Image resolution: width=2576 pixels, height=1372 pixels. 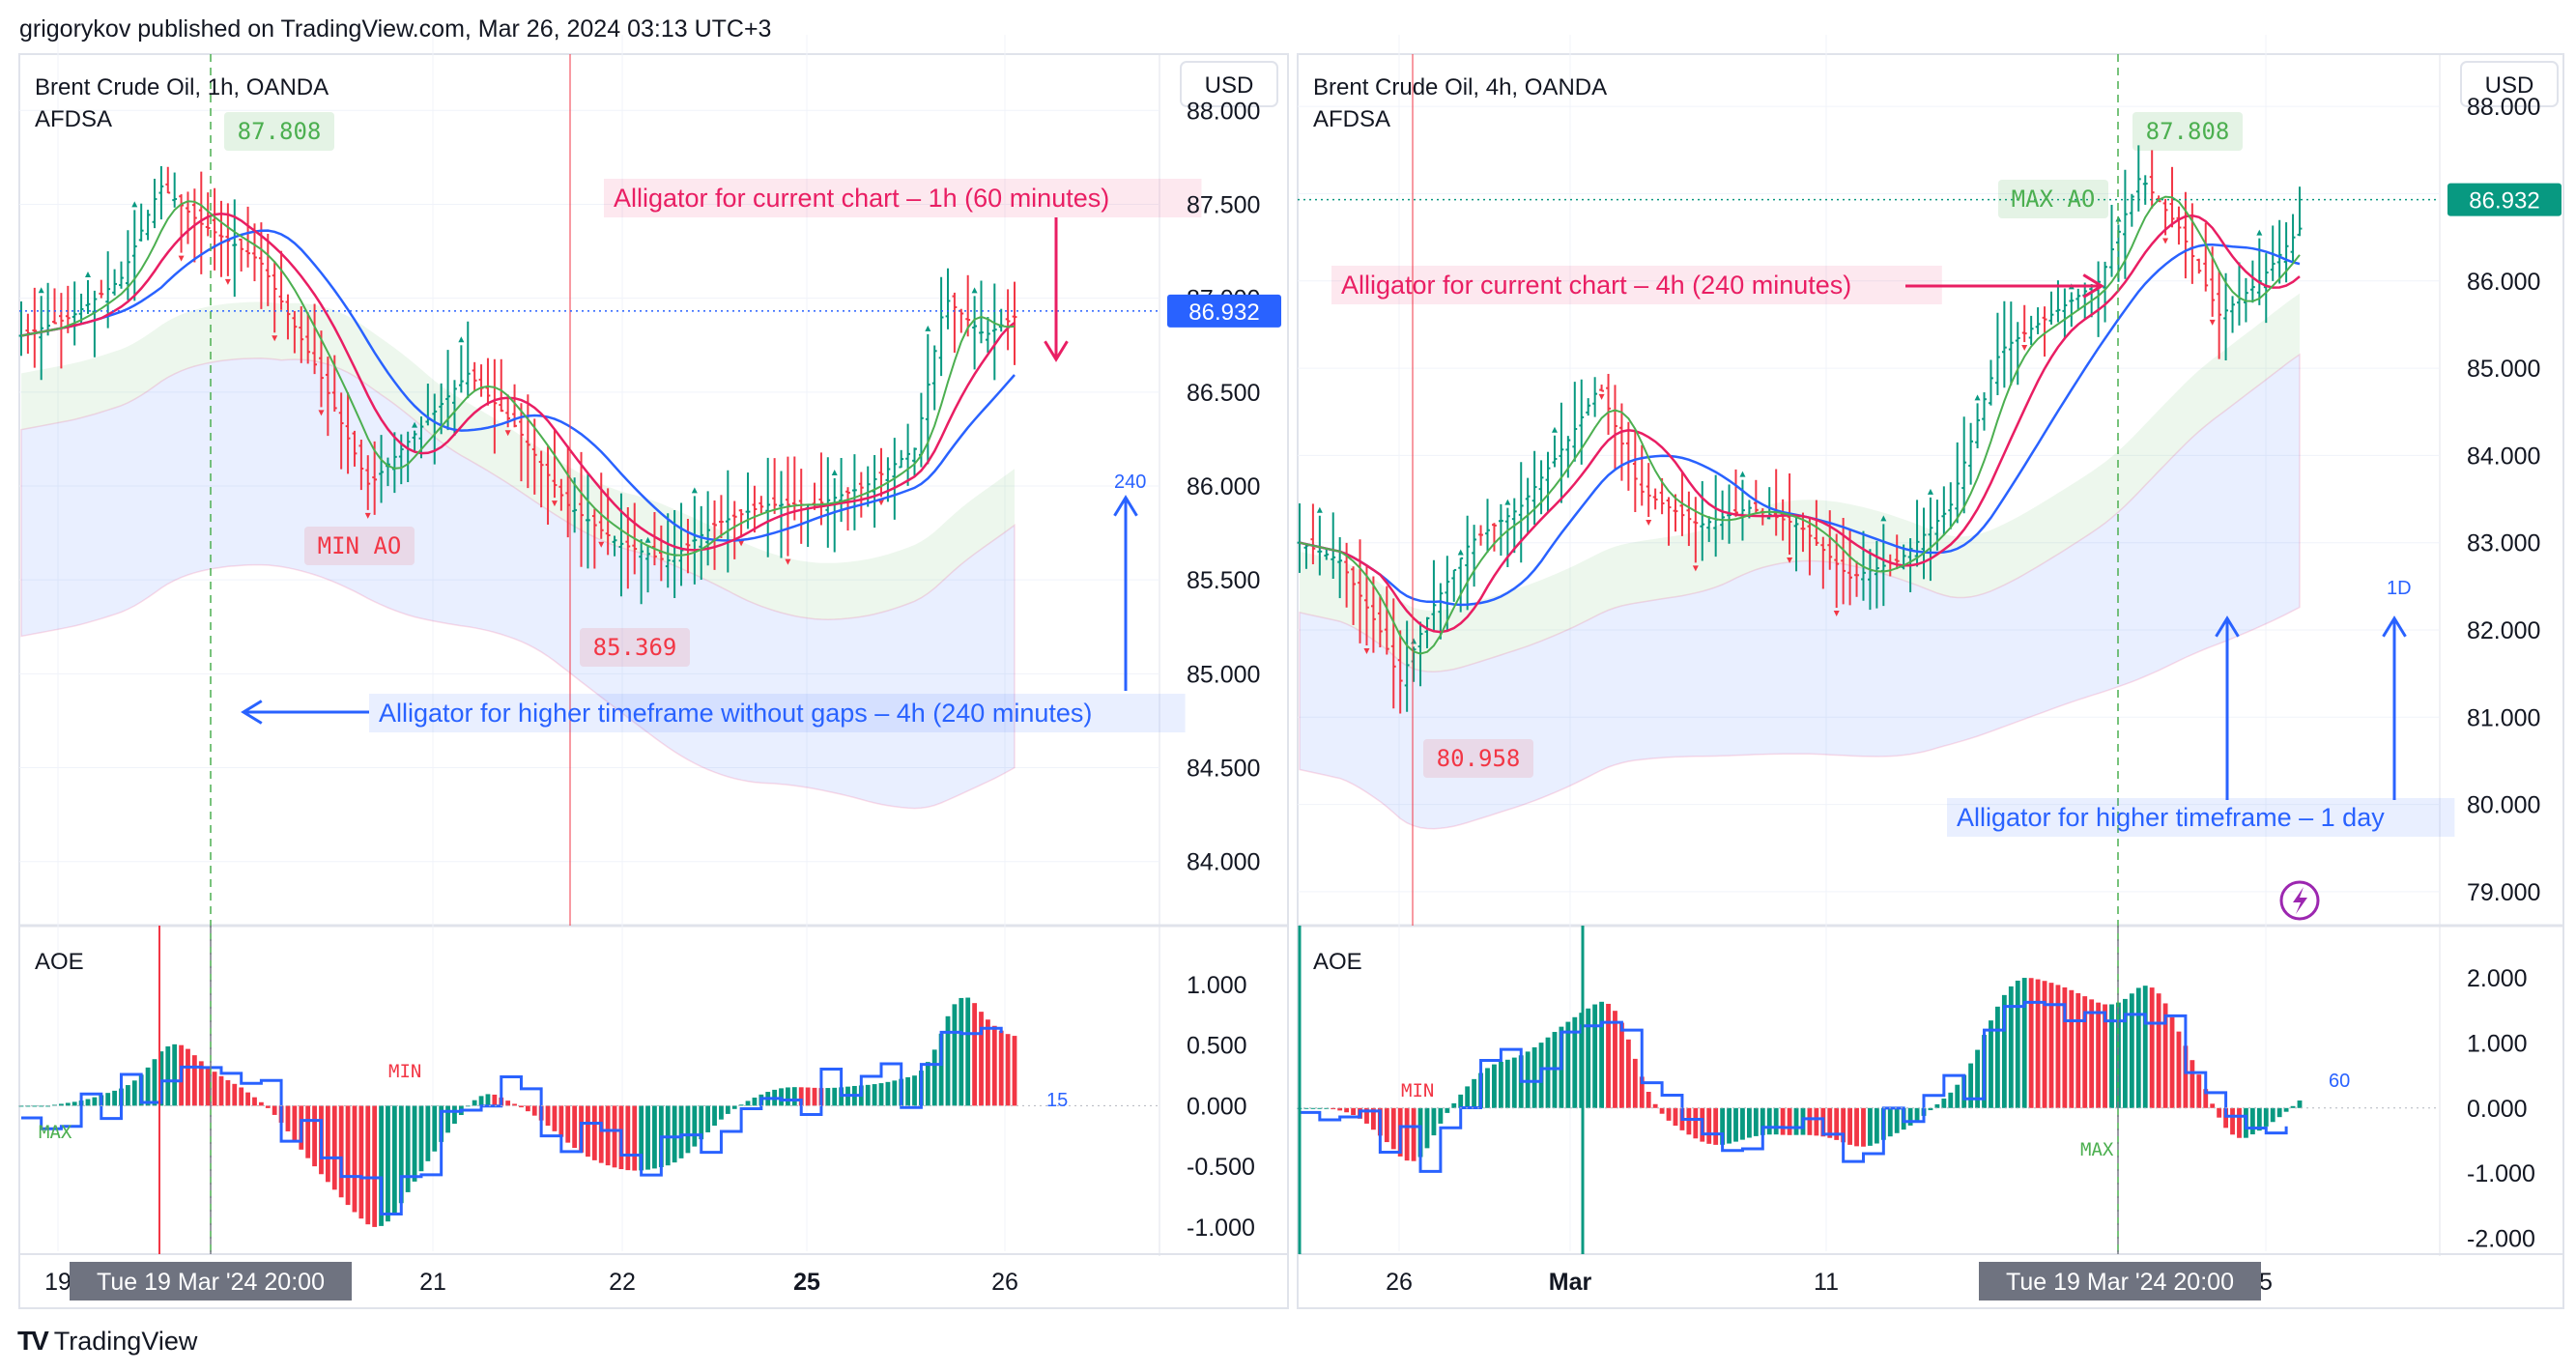 What do you see at coordinates (107, 1342) in the screenshot?
I see `tradingview-logo: TV TradingView` at bounding box center [107, 1342].